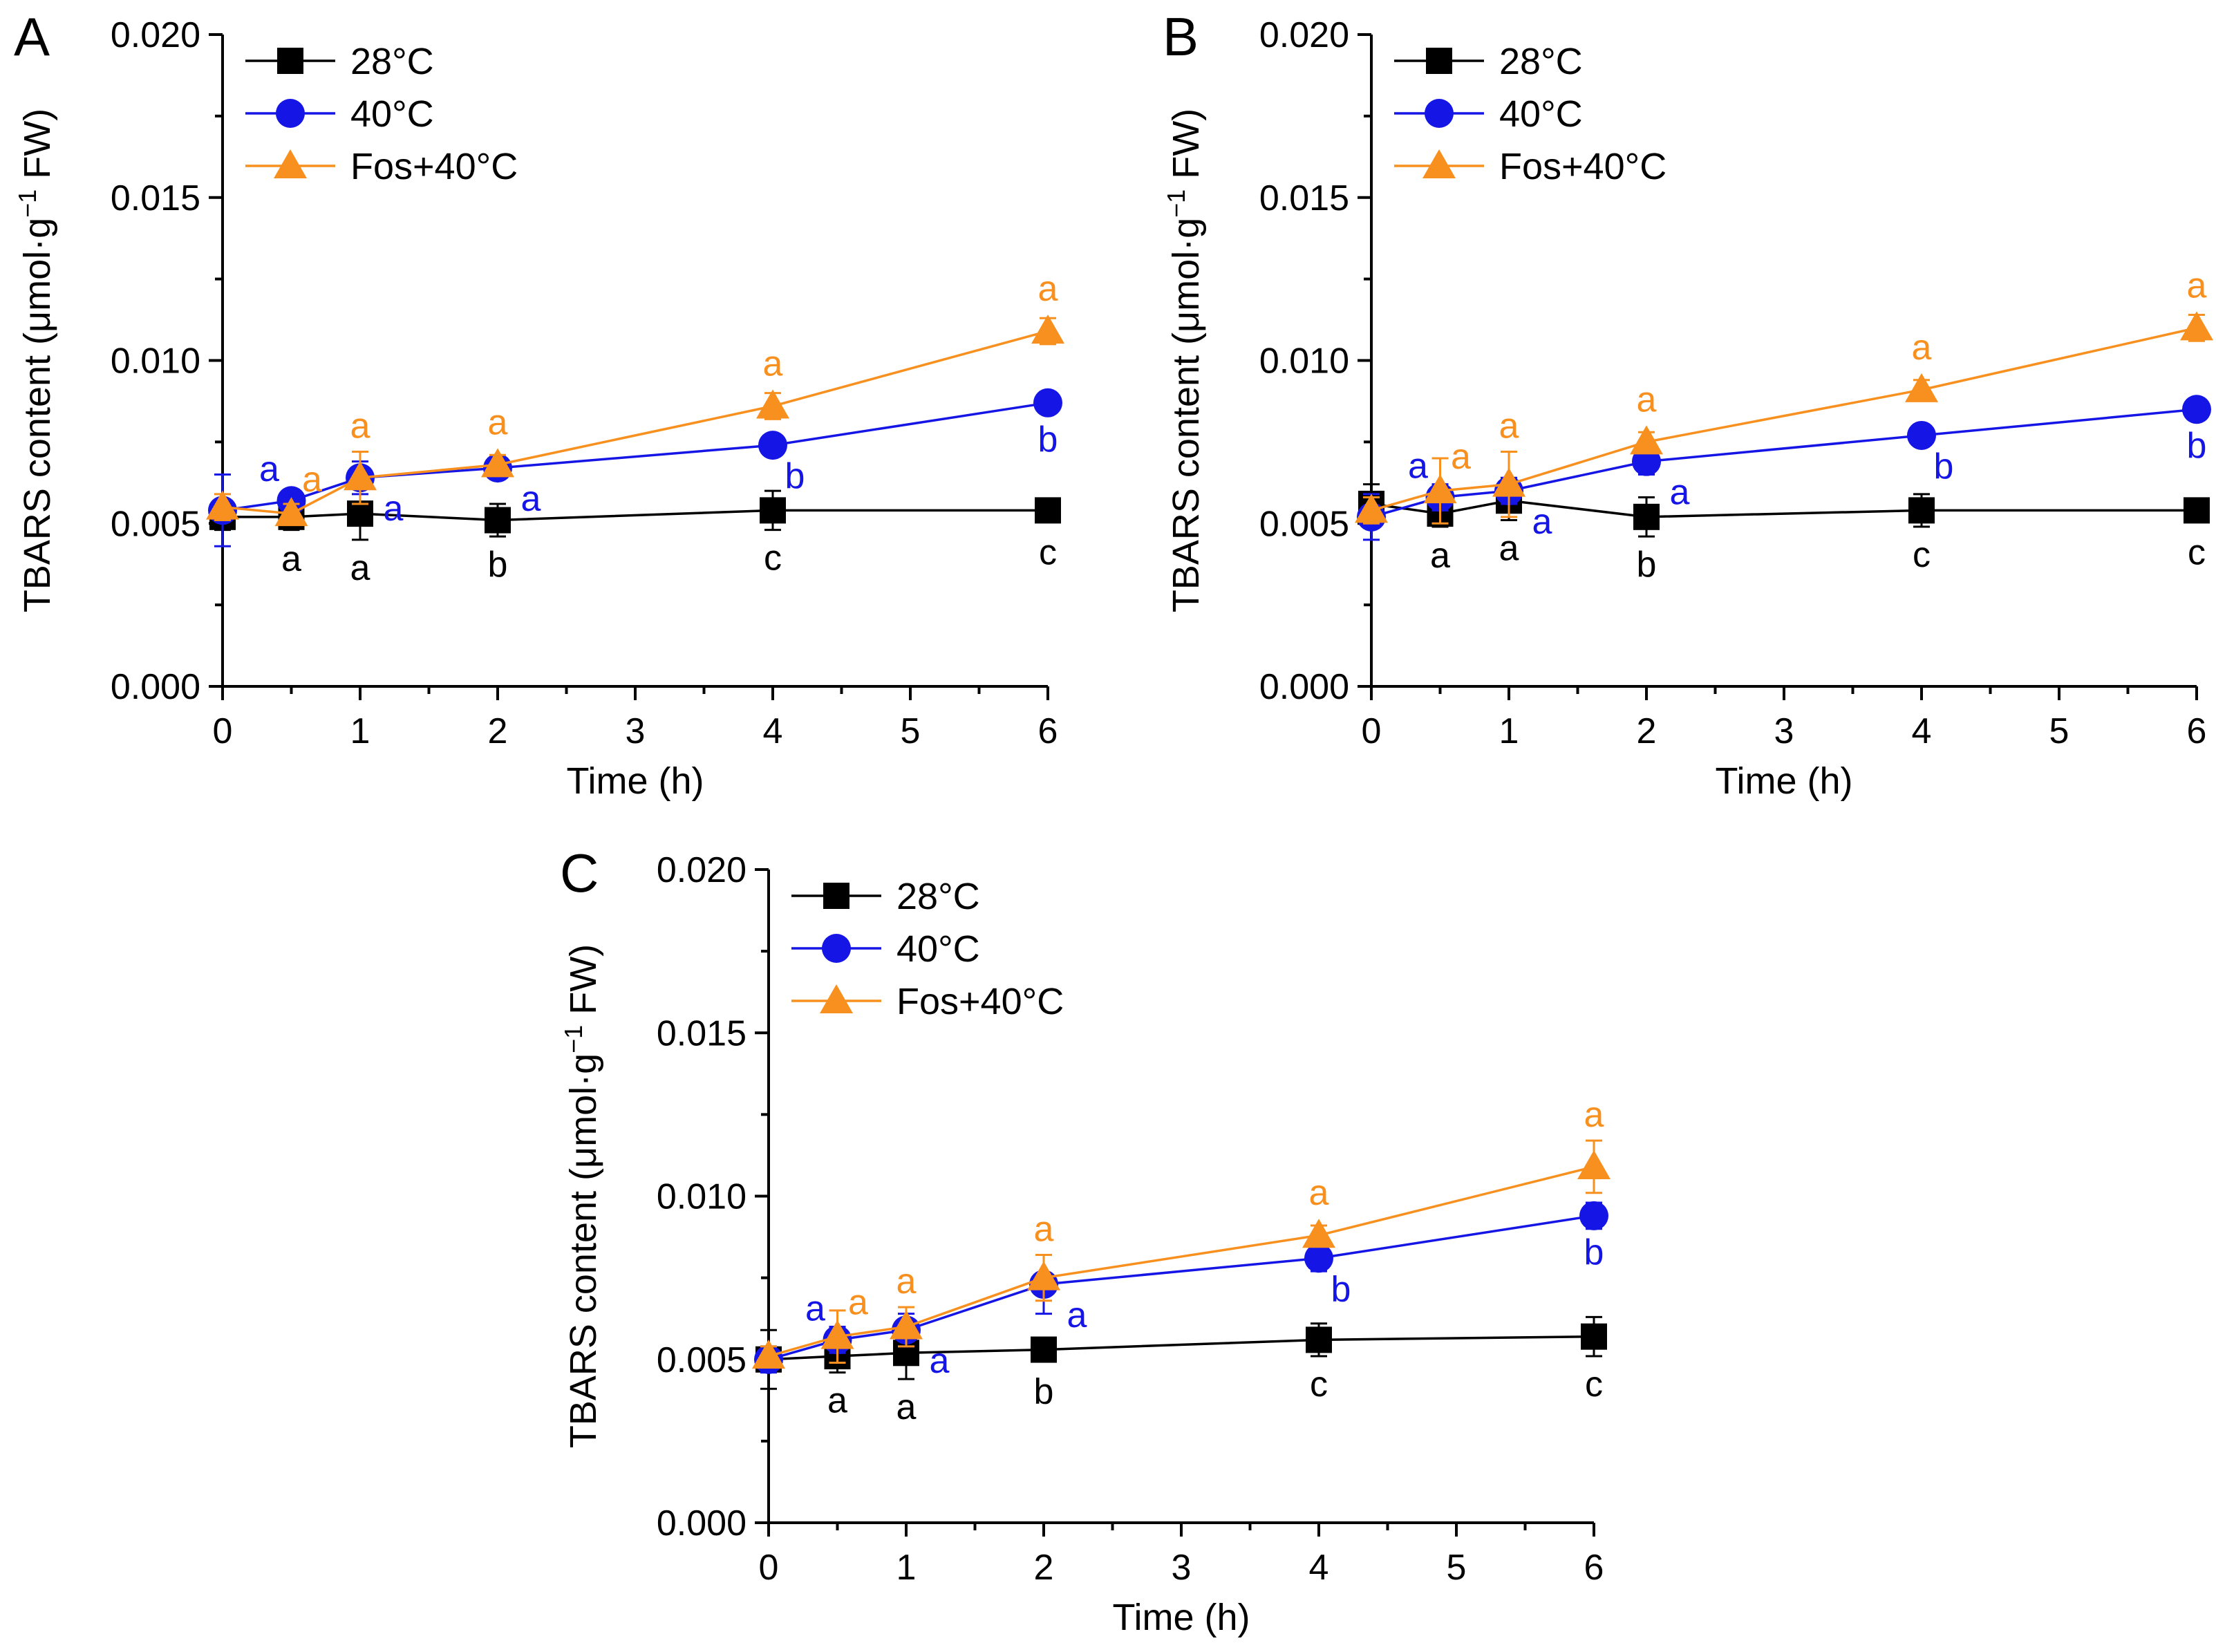 The height and width of the screenshot is (1652, 2216). Describe the element at coordinates (1186, 149) in the screenshot. I see `y-axis-title-end: FW)` at that location.